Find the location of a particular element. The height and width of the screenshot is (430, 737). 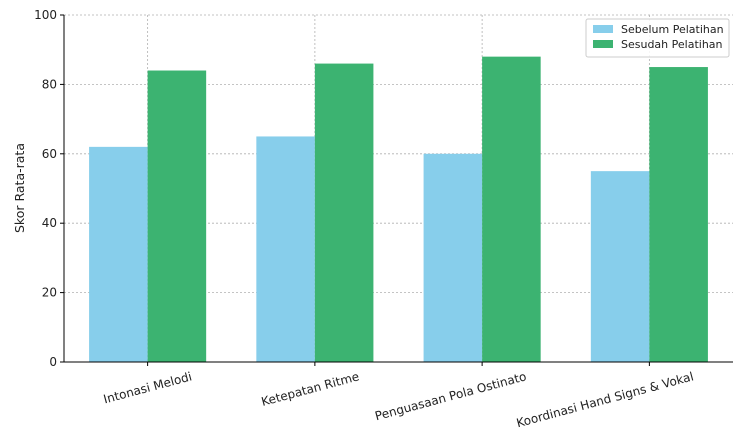

legend: Sebelum Pelatihan Sesudah Pelatihan is located at coordinates (657, 38).